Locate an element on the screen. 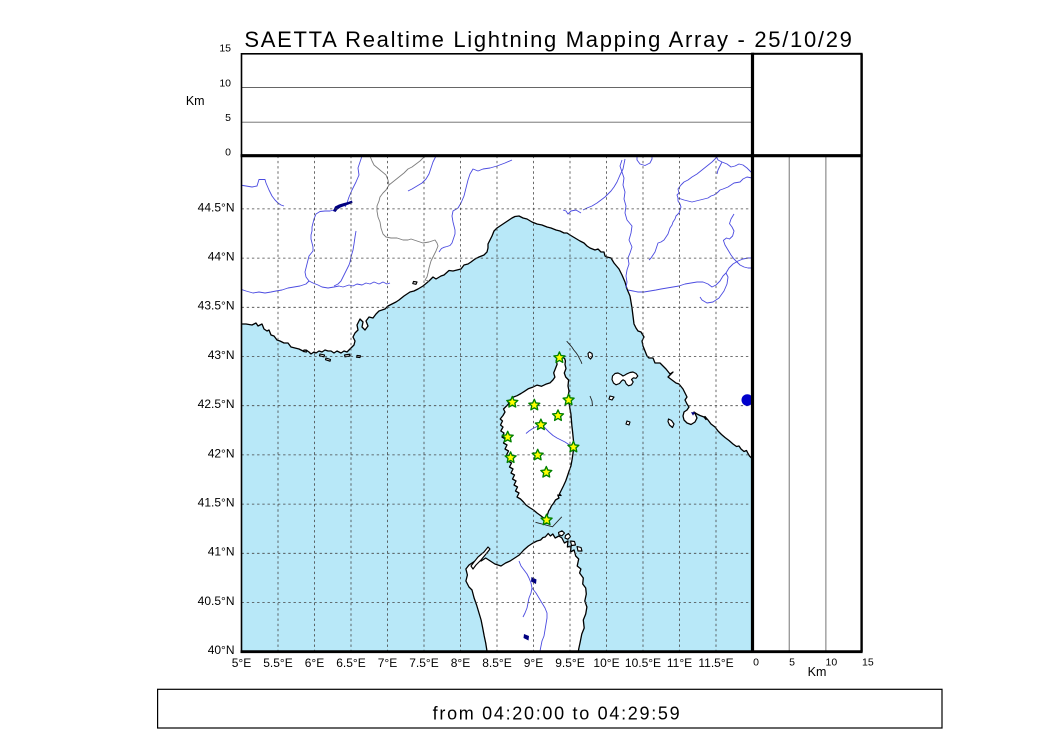 The width and height of the screenshot is (1050, 750). svg-text: 40°N is located at coordinates (221, 650).